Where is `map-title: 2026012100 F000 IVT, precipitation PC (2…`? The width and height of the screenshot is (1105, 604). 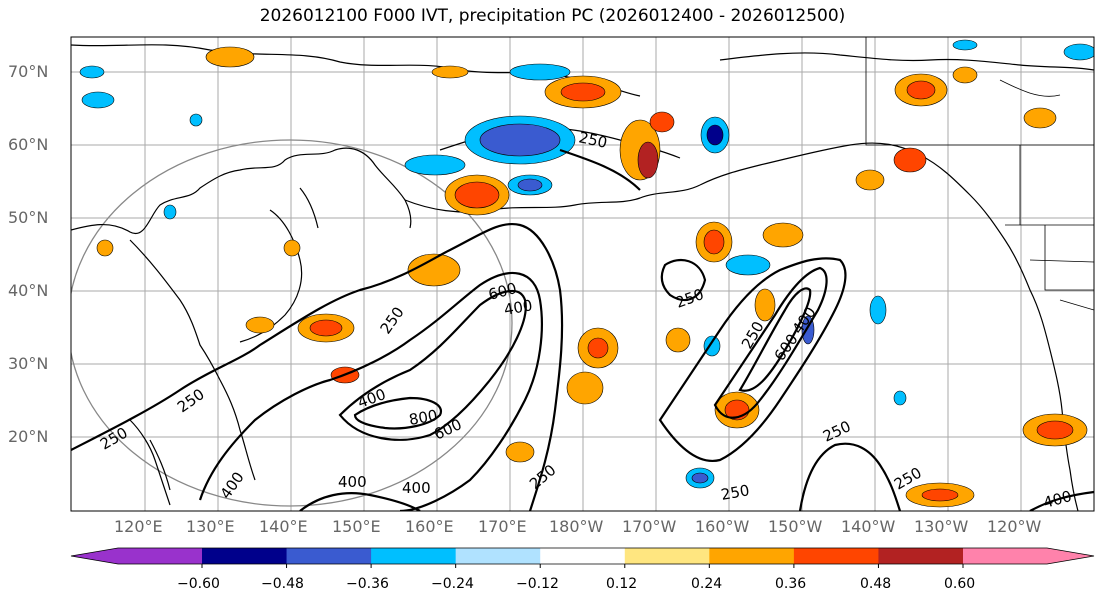 map-title: 2026012100 F000 IVT, precipitation PC (2… is located at coordinates (552, 16).